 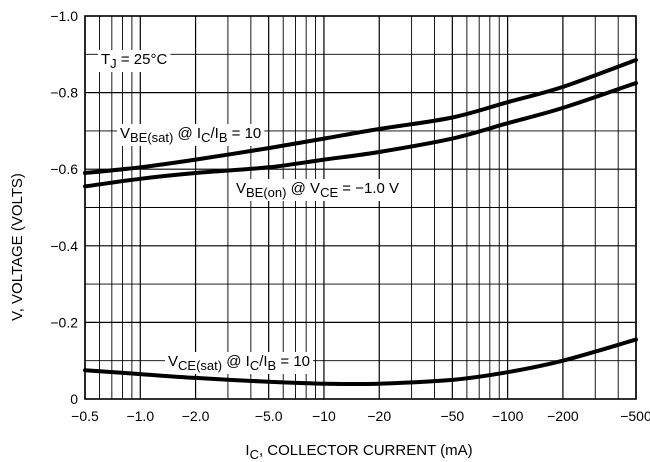 I want to click on chart_data.series.1.label_parts-part: = −1.0 V, so click(x=368, y=188).